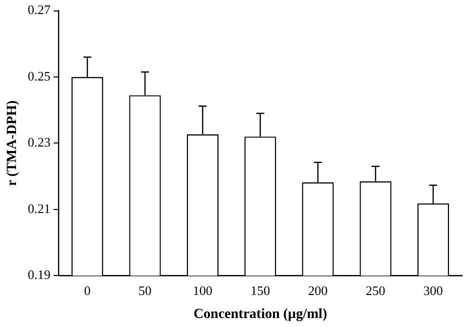 This screenshot has width=474, height=327. Describe the element at coordinates (260, 314) in the screenshot. I see `x-axis-title: Concentration (µg/ml)` at that location.